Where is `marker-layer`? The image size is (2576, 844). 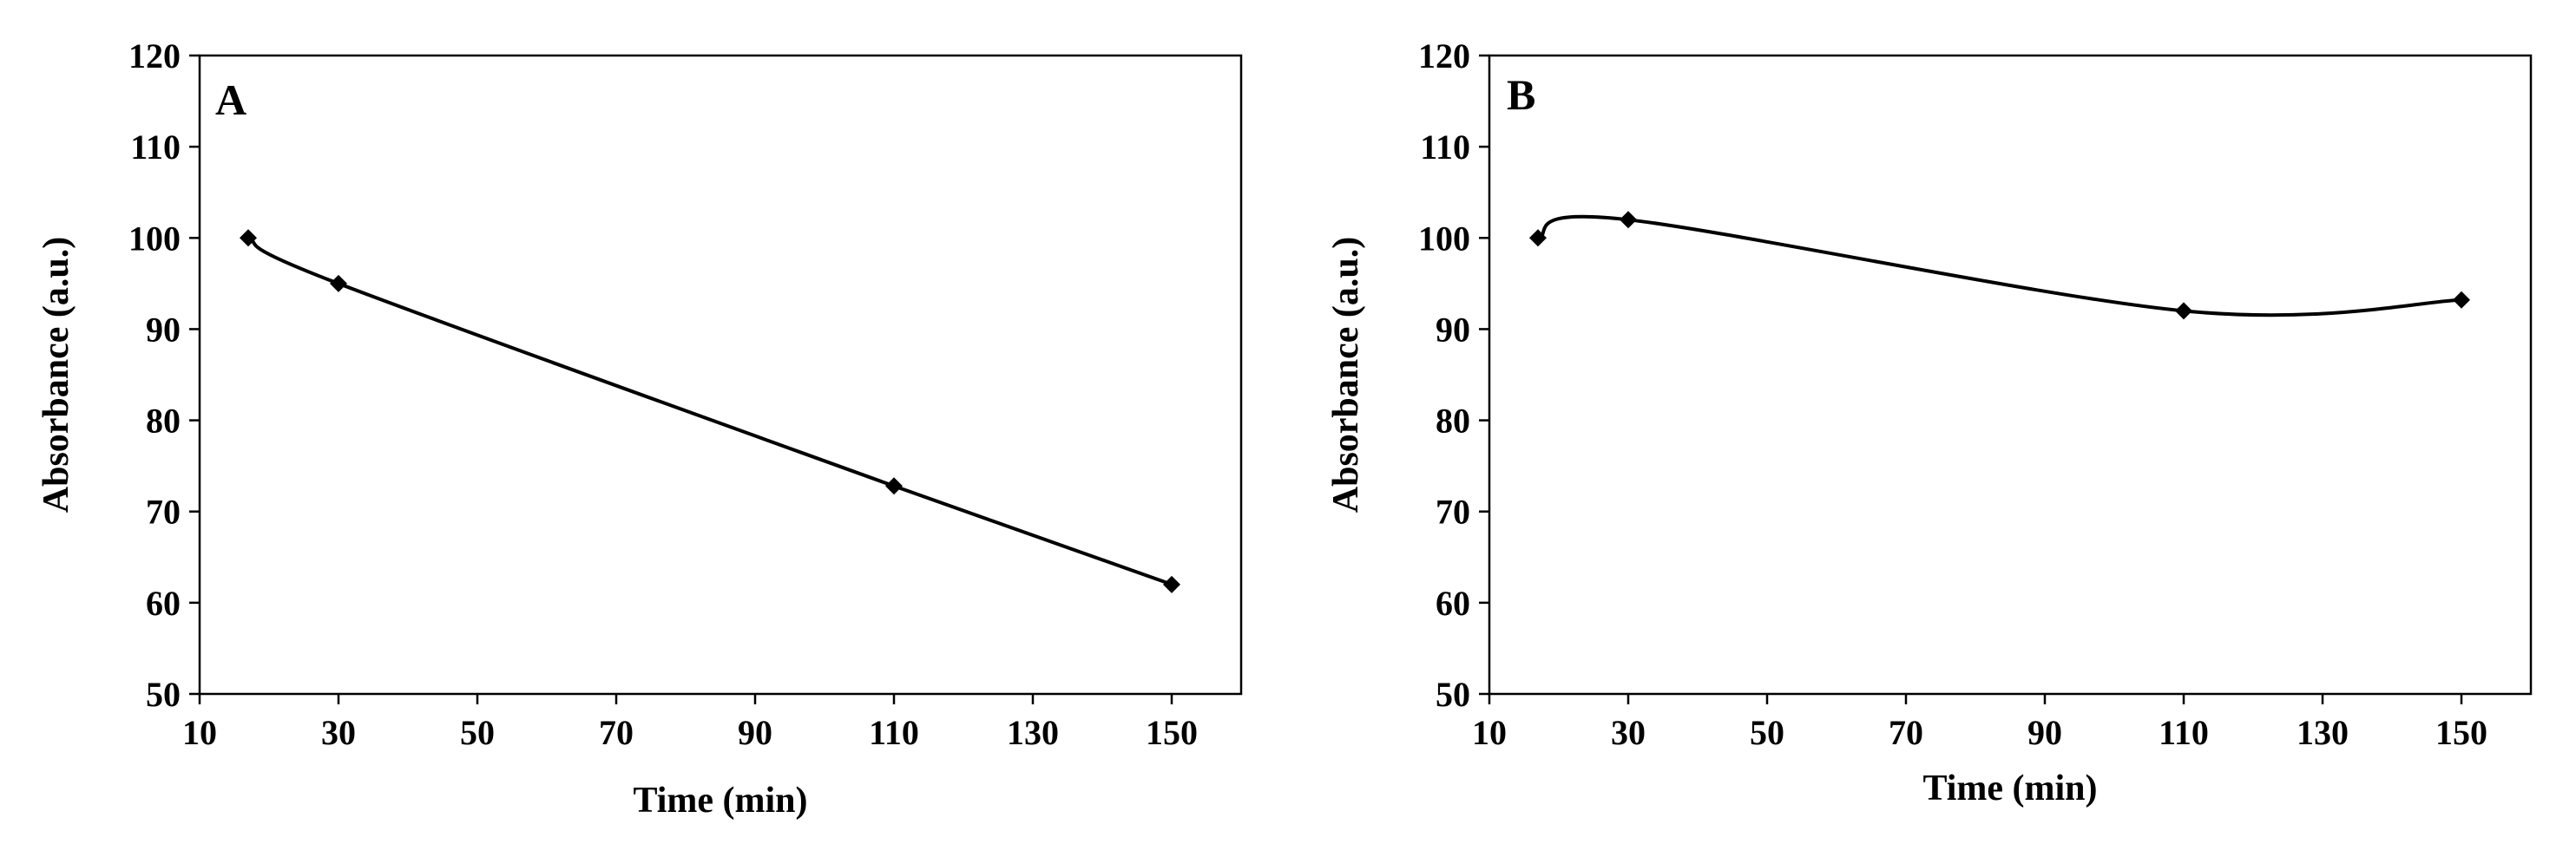 marker-layer is located at coordinates (2000, 265).